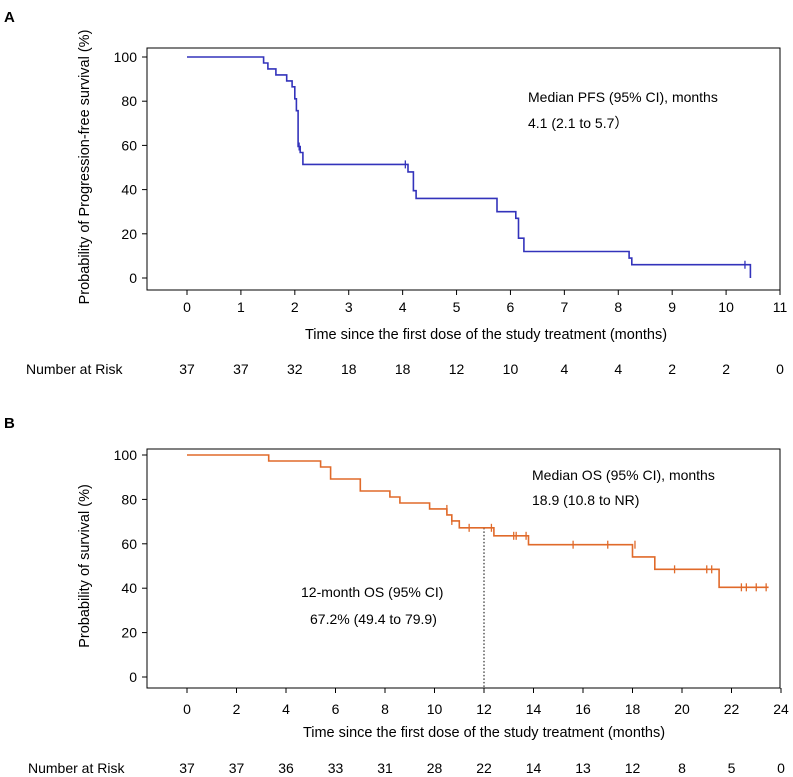 The height and width of the screenshot is (777, 793). Describe the element at coordinates (187, 709) in the screenshot. I see `panel-b-x-tick-label: 0` at that location.